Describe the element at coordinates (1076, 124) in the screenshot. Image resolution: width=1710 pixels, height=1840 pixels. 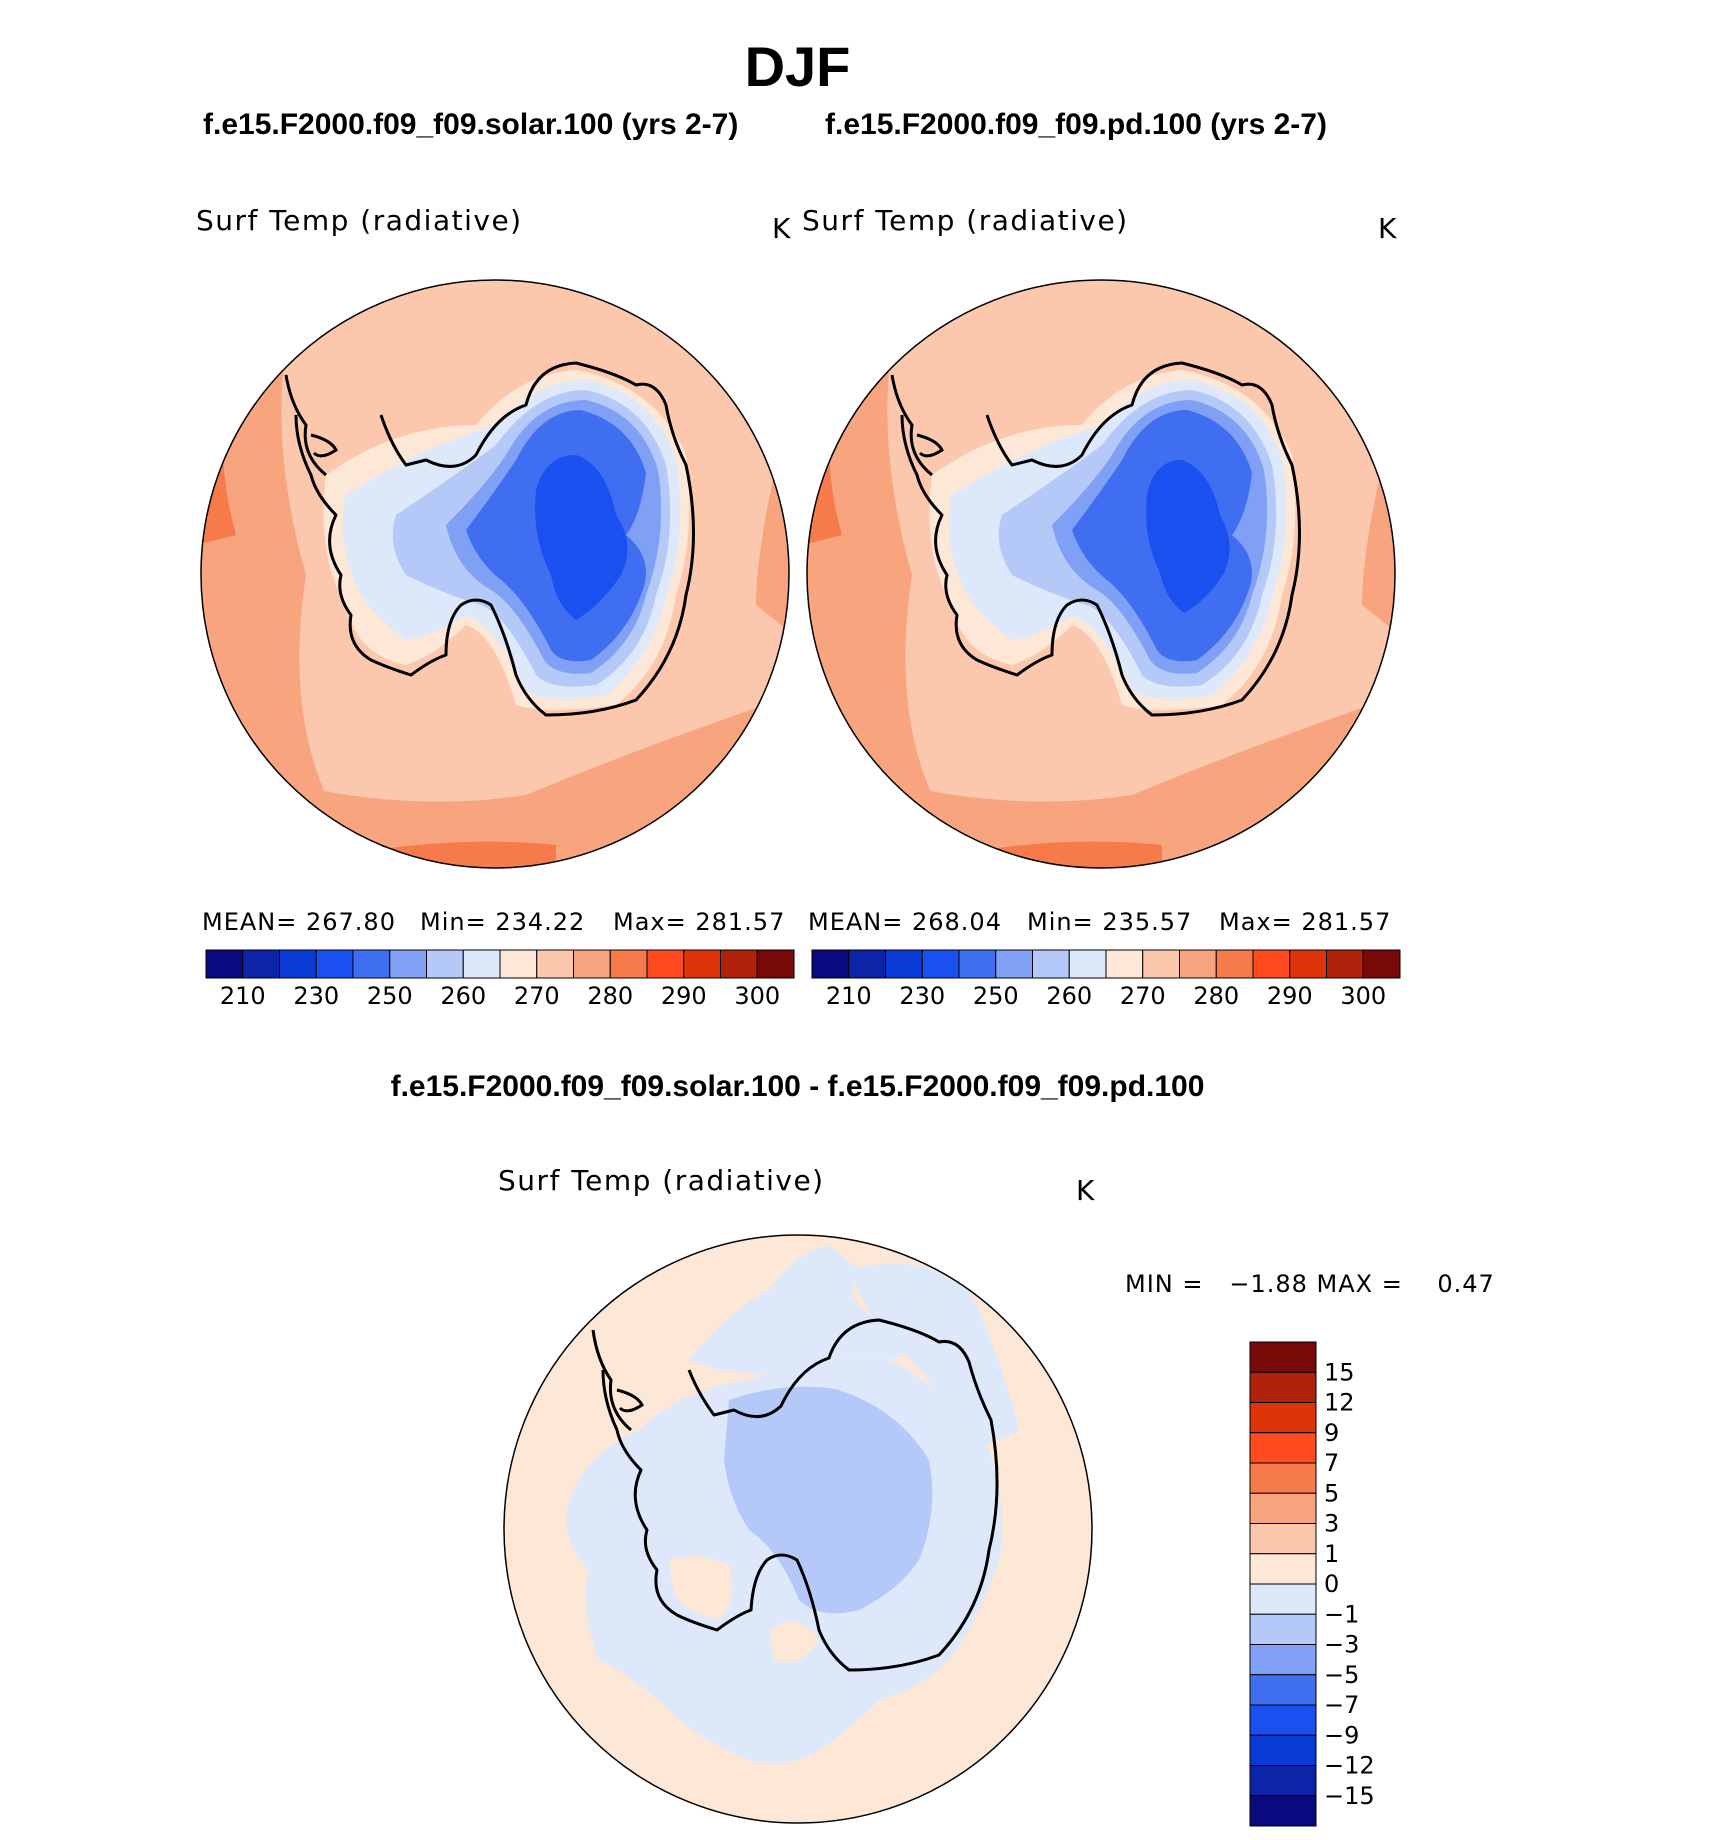
I see `right-case-title: f.e15.F2000.f09_f09.pd.100 (yrs 2-7)` at that location.